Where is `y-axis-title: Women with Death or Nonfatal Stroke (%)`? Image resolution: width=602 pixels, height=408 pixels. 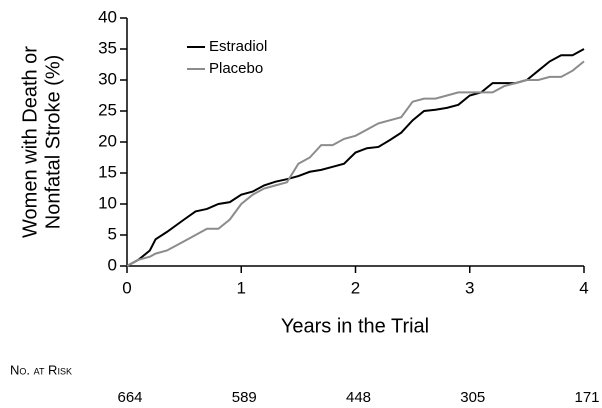
y-axis-title: Women with Death or Nonfatal Stroke (%) is located at coordinates (41, 142).